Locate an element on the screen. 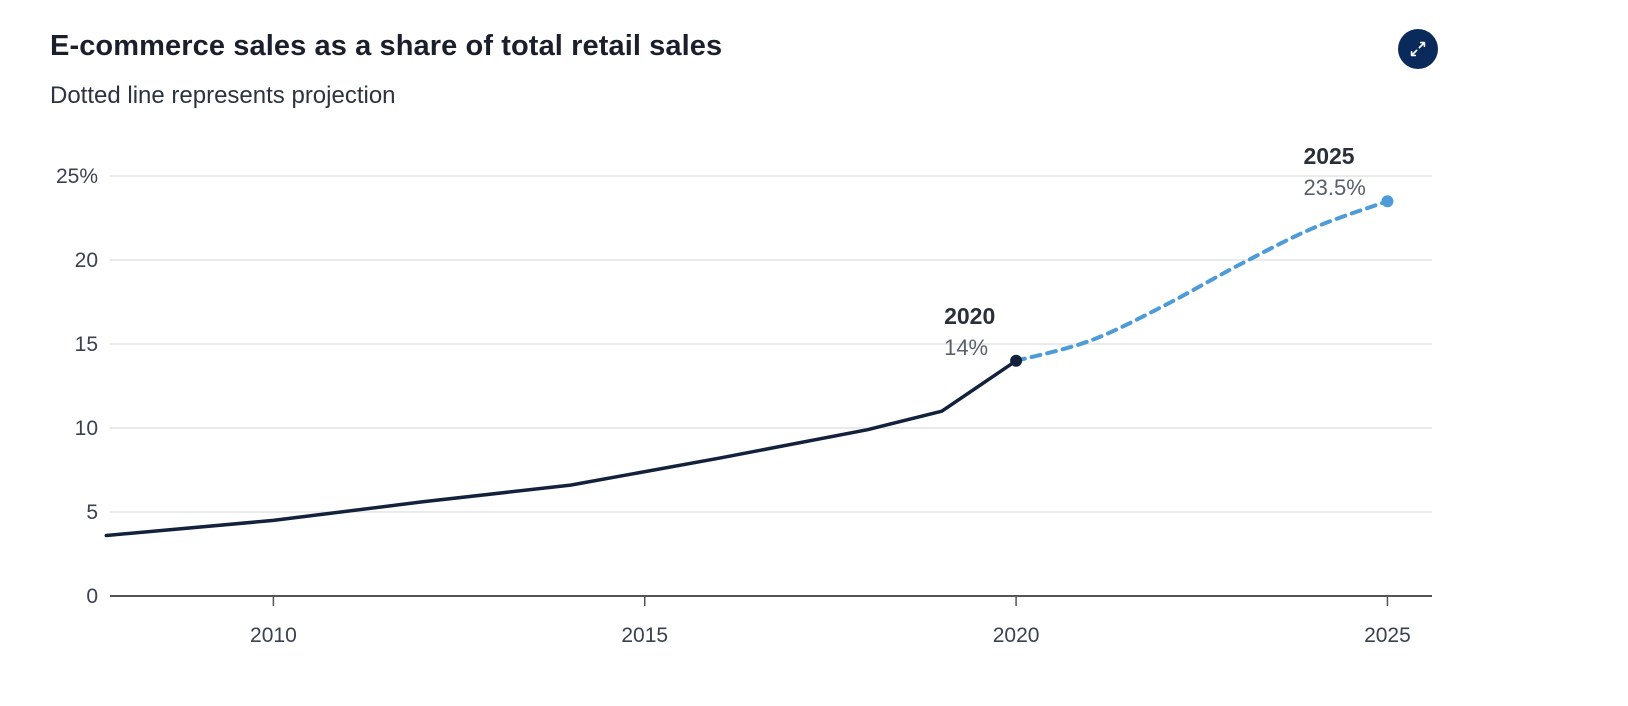  annotation-layer: 2020 14% 2025 23.5% is located at coordinates (1169, 255).